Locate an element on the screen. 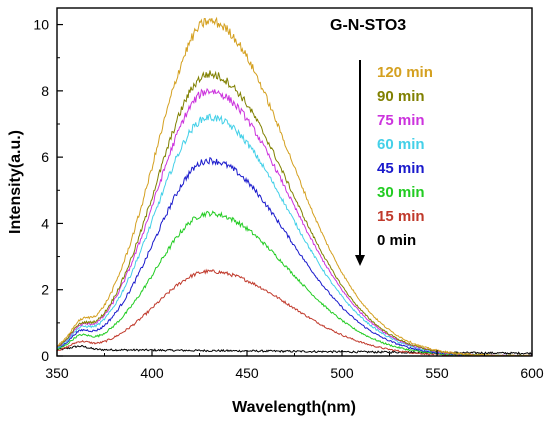 This screenshot has height=423, width=550. legend-entry: 60 min is located at coordinates (401, 144).